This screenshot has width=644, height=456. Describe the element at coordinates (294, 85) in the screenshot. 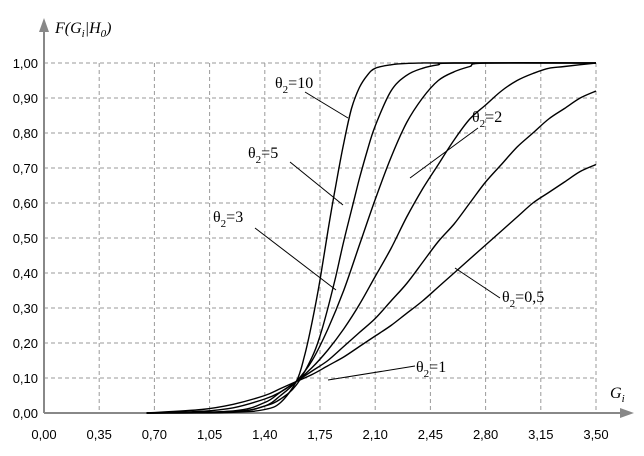

I see `series-label-0: θ2=10` at that location.